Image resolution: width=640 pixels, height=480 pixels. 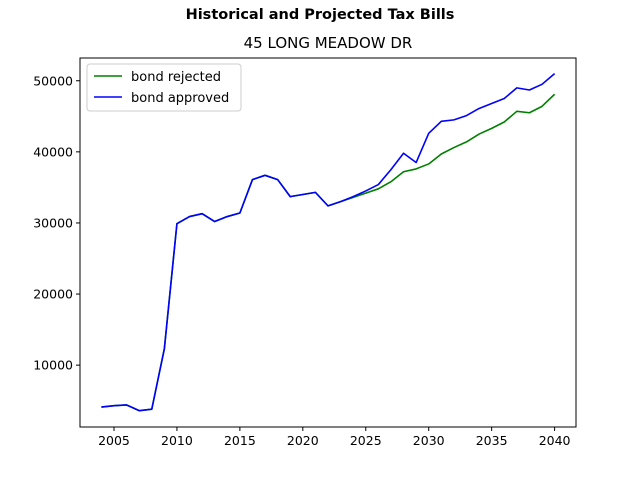 I want to click on y-axis: 10000 20000 30000 40000 50000, so click(x=56, y=223).